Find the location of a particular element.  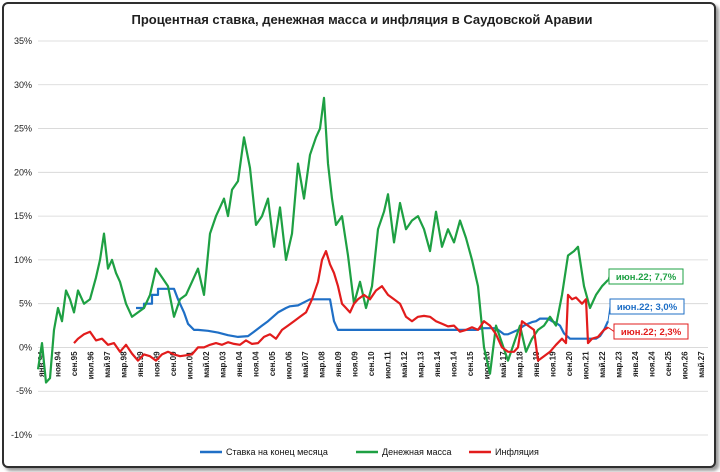

x-tick-label: сен.10 is located at coordinates (371, 363).